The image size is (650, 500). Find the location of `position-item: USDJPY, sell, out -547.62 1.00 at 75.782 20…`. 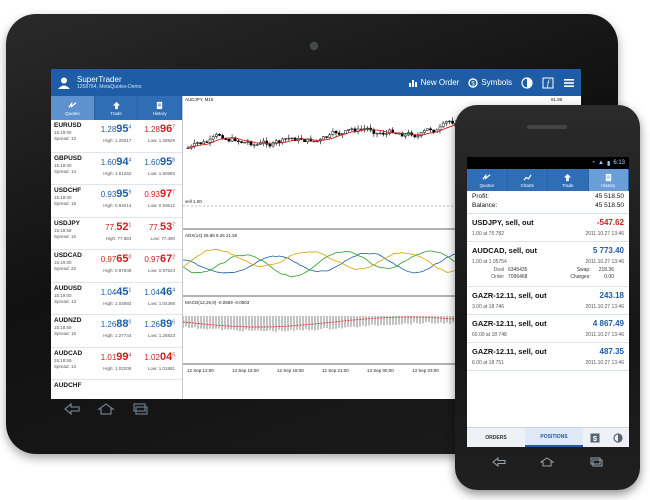

position-item: USDJPY, sell, out -547.62 1.00 at 75.782 20… is located at coordinates (548, 228).